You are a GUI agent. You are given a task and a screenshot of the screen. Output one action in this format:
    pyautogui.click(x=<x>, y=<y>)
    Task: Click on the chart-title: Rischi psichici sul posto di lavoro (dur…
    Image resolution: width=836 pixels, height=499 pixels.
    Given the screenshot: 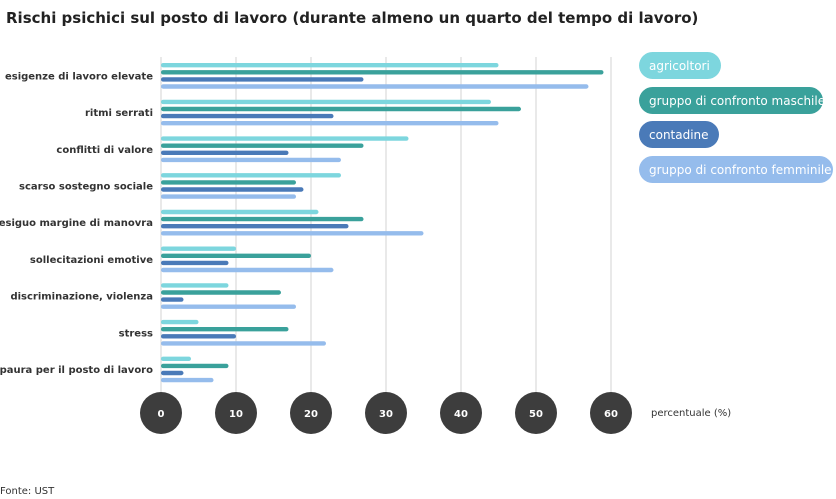 What is the action you would take?
    pyautogui.click(x=352, y=18)
    